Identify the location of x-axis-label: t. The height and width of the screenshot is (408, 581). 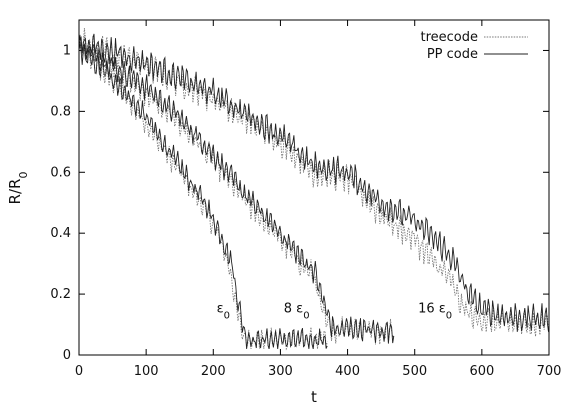
(314, 397).